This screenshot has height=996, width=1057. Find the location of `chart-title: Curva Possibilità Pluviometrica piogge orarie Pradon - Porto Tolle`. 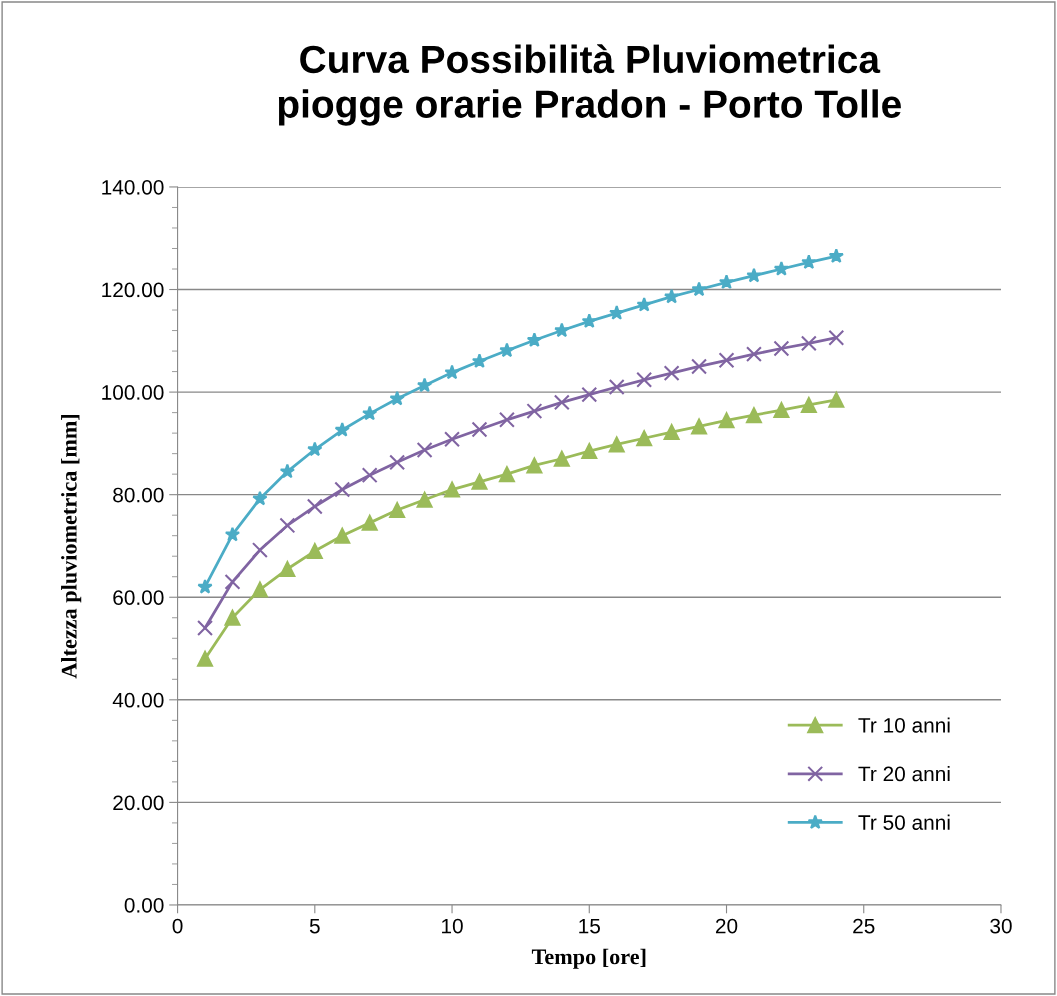

chart-title: Curva Possibilità Pluviometrica piogge orarie Pradon - Porto Tolle is located at coordinates (589, 85).